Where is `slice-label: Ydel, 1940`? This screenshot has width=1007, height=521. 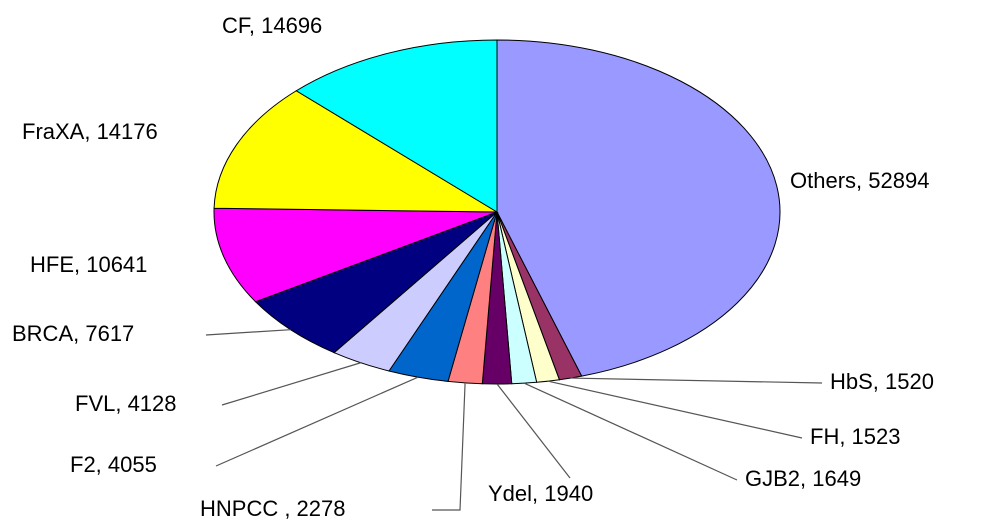
slice-label: Ydel, 1940 is located at coordinates (540, 493).